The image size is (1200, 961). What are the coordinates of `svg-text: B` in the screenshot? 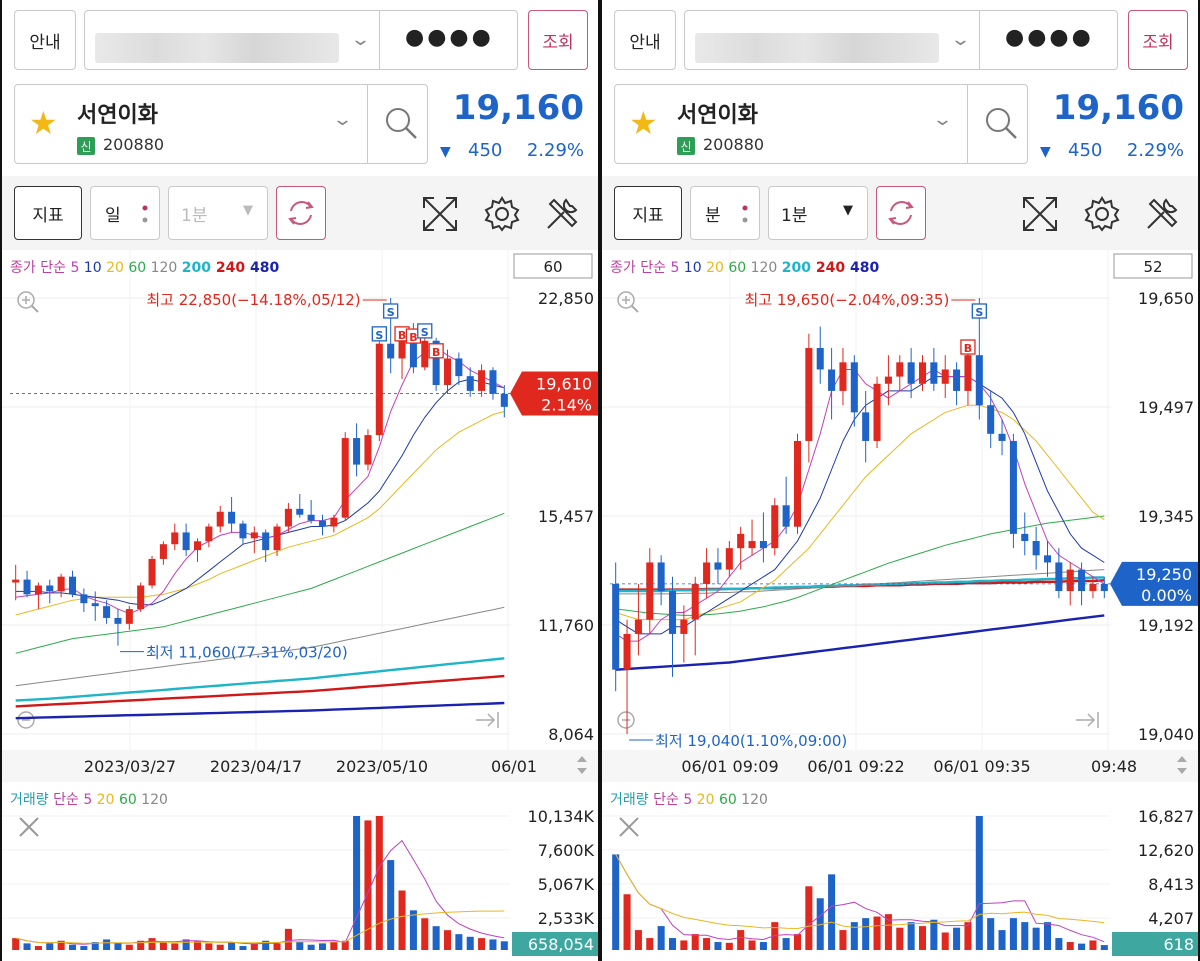 It's located at (402, 335).